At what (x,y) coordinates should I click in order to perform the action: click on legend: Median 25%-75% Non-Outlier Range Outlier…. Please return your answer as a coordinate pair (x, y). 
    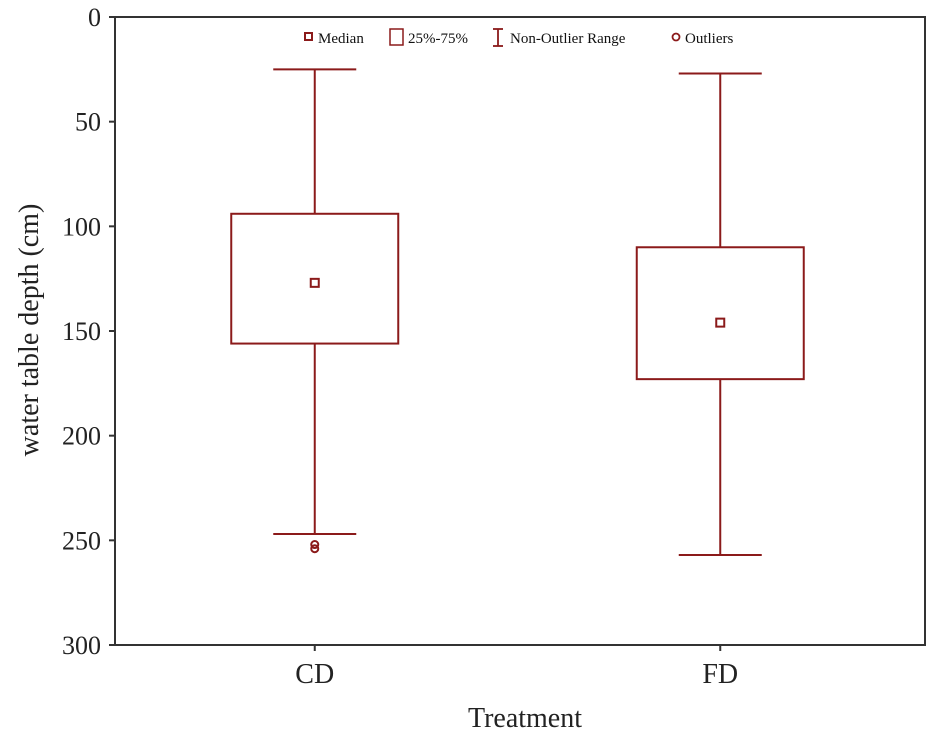
    Looking at the image, I should click on (518, 37).